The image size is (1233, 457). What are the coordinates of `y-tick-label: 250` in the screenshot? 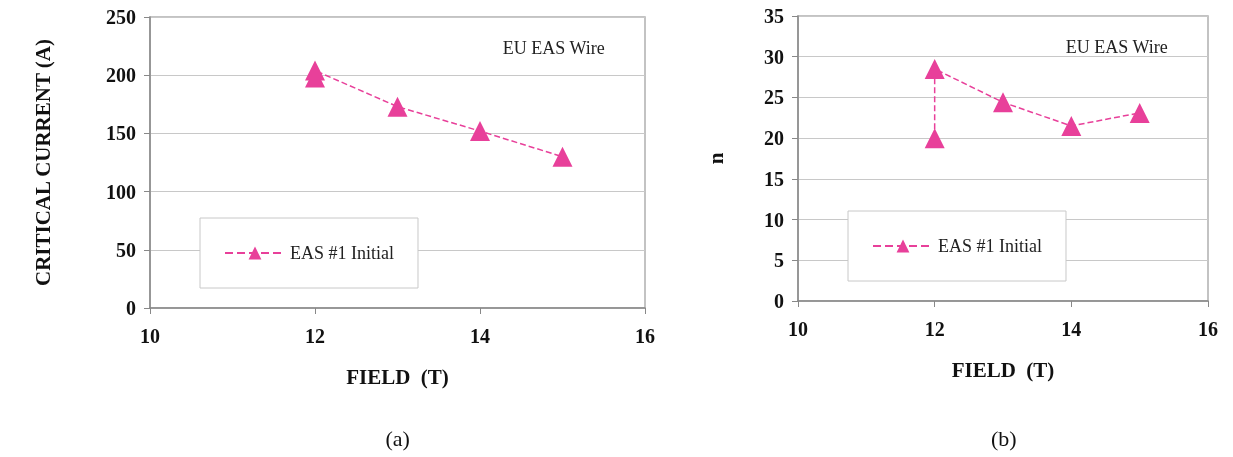 It's located at (121, 17).